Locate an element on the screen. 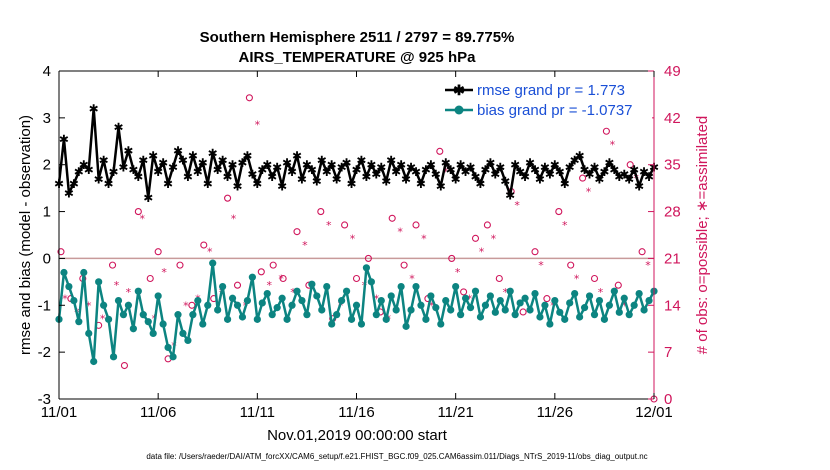 This screenshot has height=470, width=830. legend-bias-label: bias grand pr = -1.0737 is located at coordinates (555, 110).